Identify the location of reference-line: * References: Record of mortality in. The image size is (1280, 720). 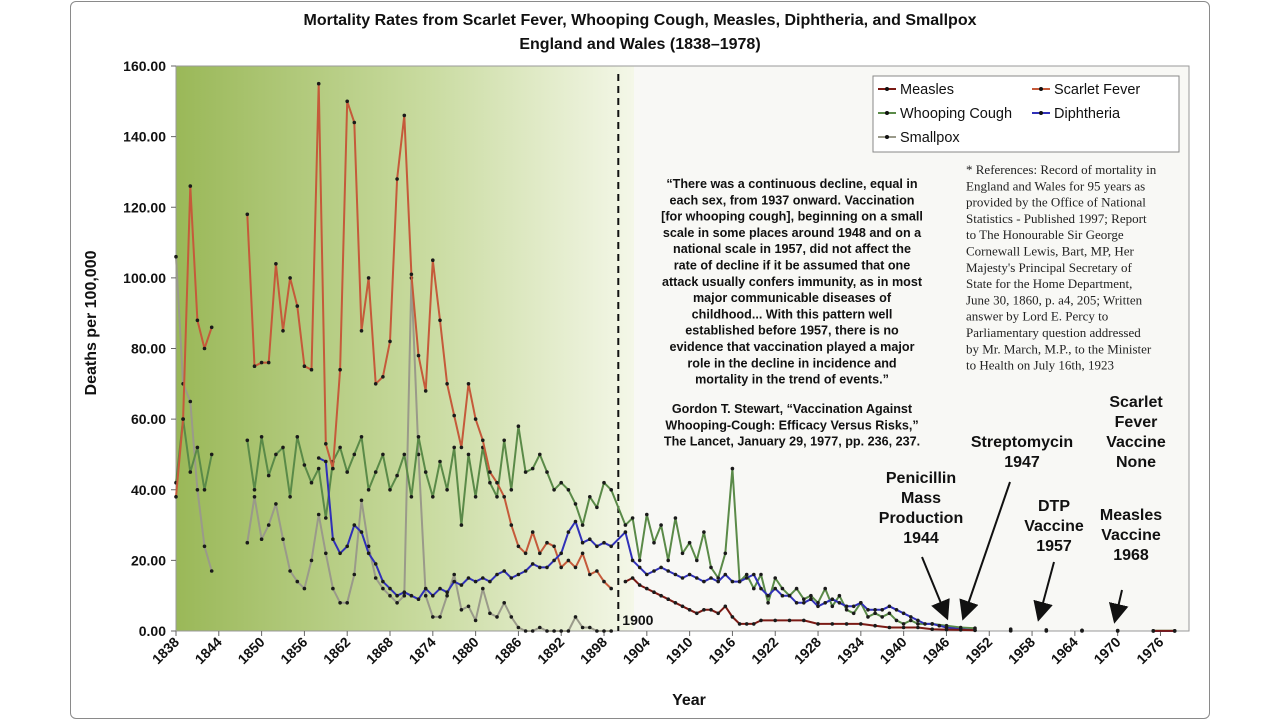
(1061, 169).